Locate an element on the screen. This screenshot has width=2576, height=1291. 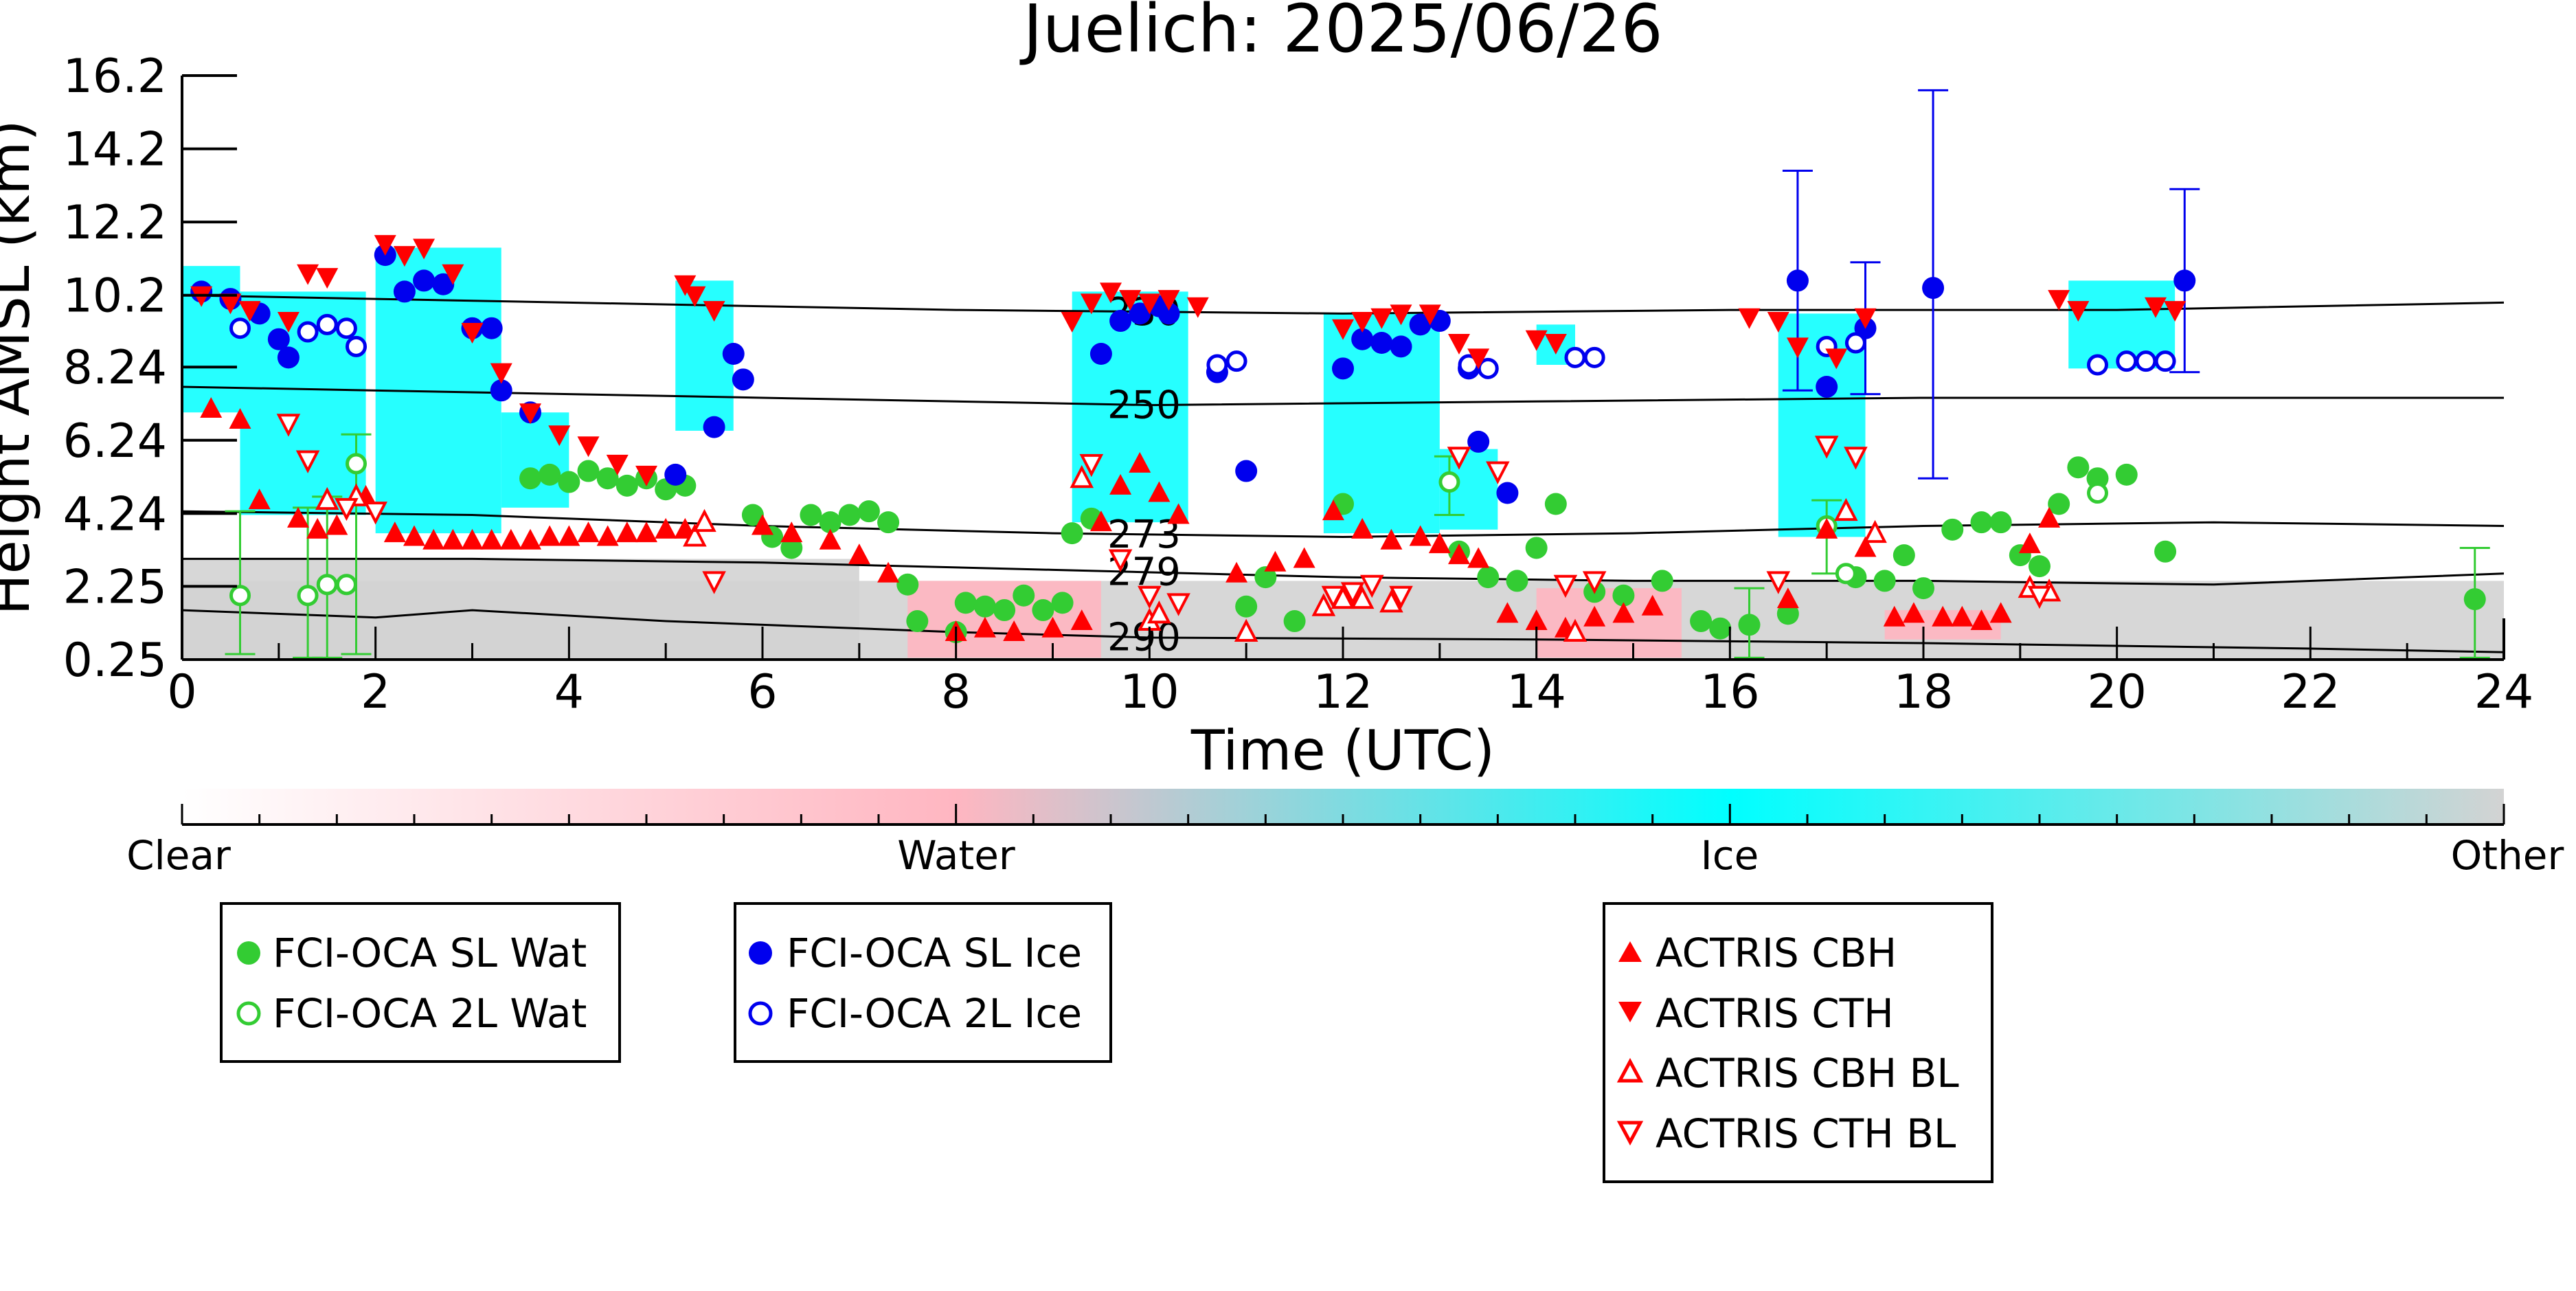
y-axis-label: Height AMSL (km) is located at coordinates (21, 367).